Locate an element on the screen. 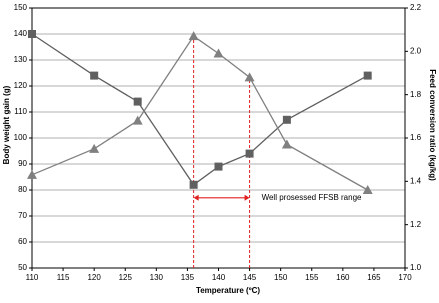 The width and height of the screenshot is (439, 303). y2-tick-label: 2.0 is located at coordinates (416, 50).